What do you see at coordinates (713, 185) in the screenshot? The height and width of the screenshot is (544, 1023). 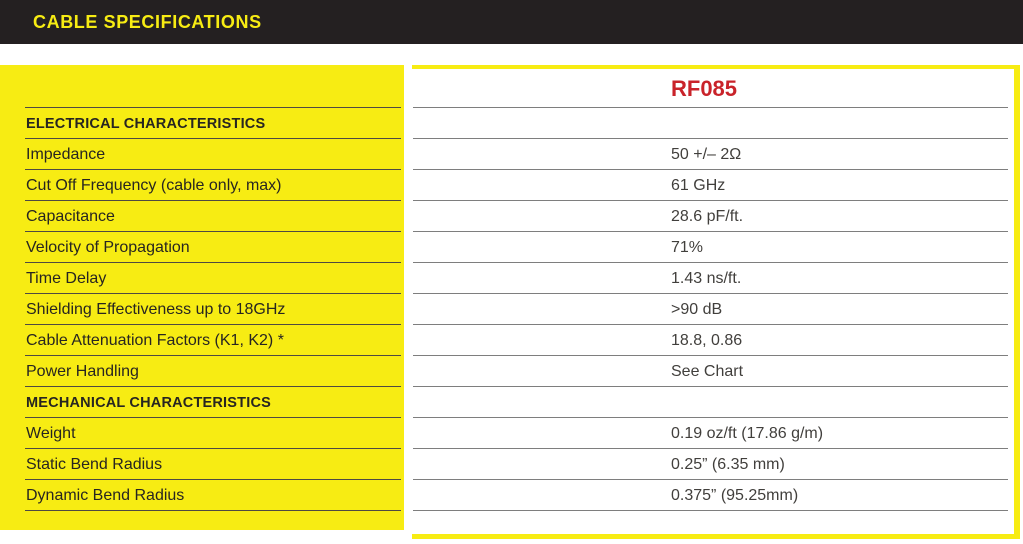 I see `spec-row-value-cutoff-frequency: 61 GHz` at bounding box center [713, 185].